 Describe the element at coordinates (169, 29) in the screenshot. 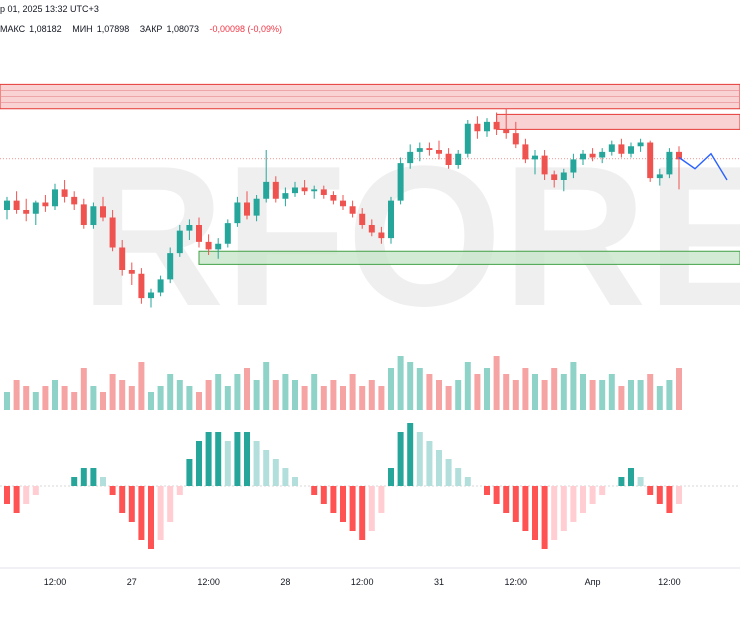

I see `ohlc-close: ЗАКР 1,08073` at that location.